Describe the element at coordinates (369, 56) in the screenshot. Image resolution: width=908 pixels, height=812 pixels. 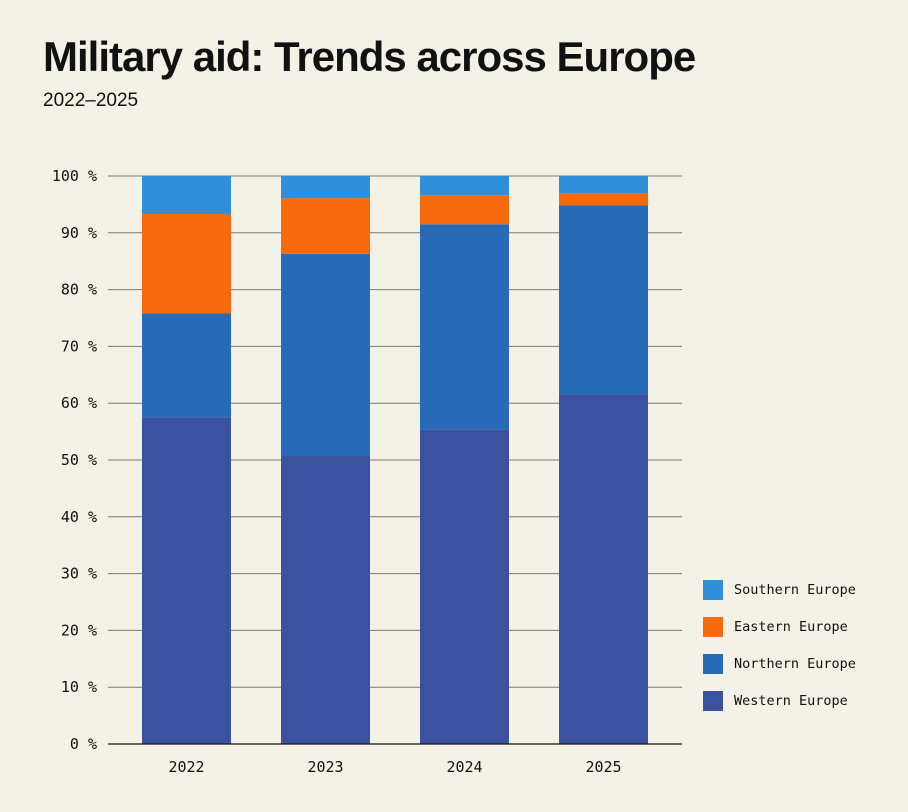
I see `chart-title: Military aid: Trends across Europe` at that location.